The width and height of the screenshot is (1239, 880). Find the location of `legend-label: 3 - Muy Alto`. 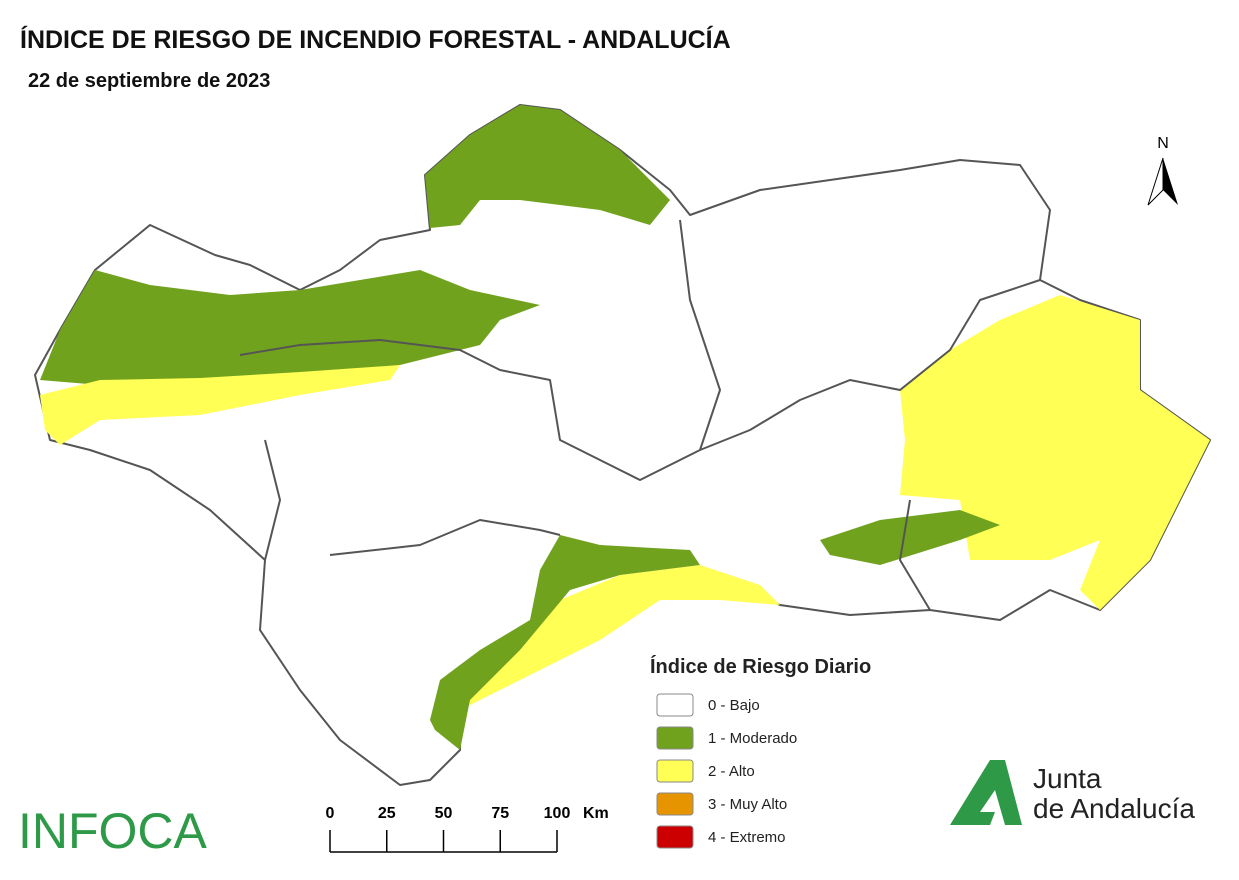

legend-label: 3 - Muy Alto is located at coordinates (747, 804).